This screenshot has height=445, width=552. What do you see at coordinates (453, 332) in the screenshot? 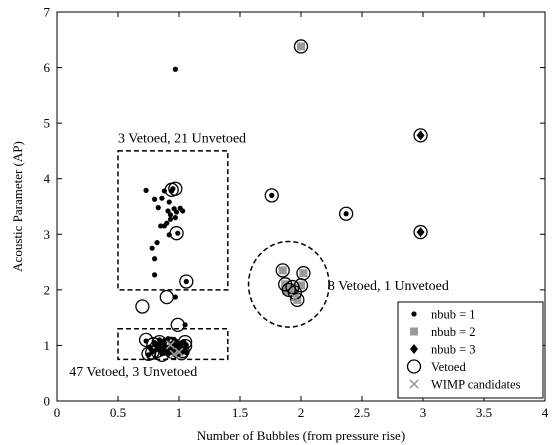
I see `legend-label: nbub = 2` at bounding box center [453, 332].